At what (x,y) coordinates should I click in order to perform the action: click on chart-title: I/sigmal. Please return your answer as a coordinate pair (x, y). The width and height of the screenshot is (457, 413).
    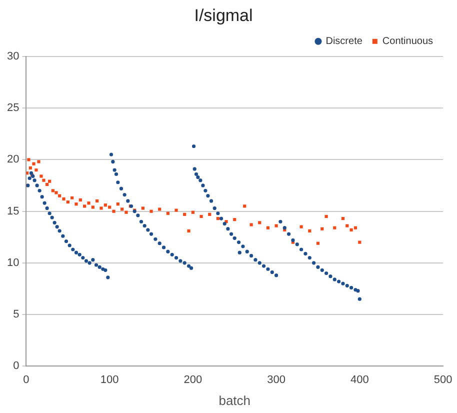
    Looking at the image, I should click on (223, 15).